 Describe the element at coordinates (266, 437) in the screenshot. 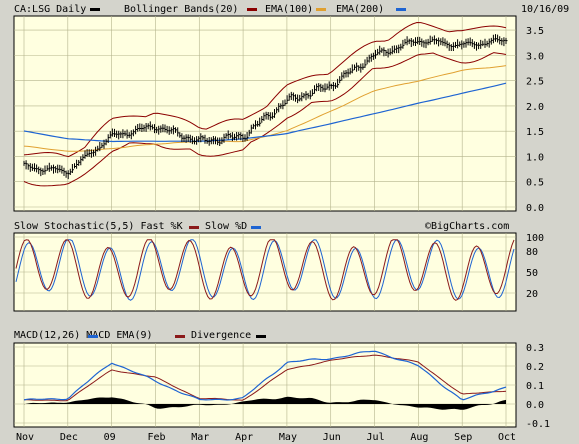

I see `x-axis: Nov Dec 09 Feb Mar Apr May Jun Jul Aug Sep Oct` at that location.